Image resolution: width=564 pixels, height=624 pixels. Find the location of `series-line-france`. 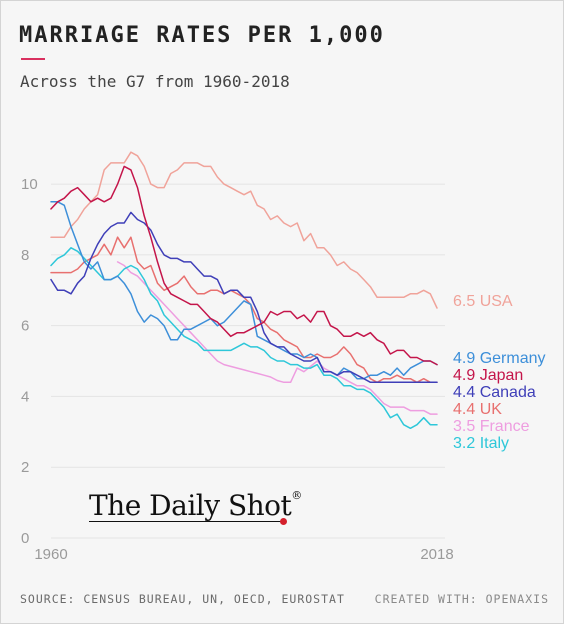

series-line-france is located at coordinates (277, 338).